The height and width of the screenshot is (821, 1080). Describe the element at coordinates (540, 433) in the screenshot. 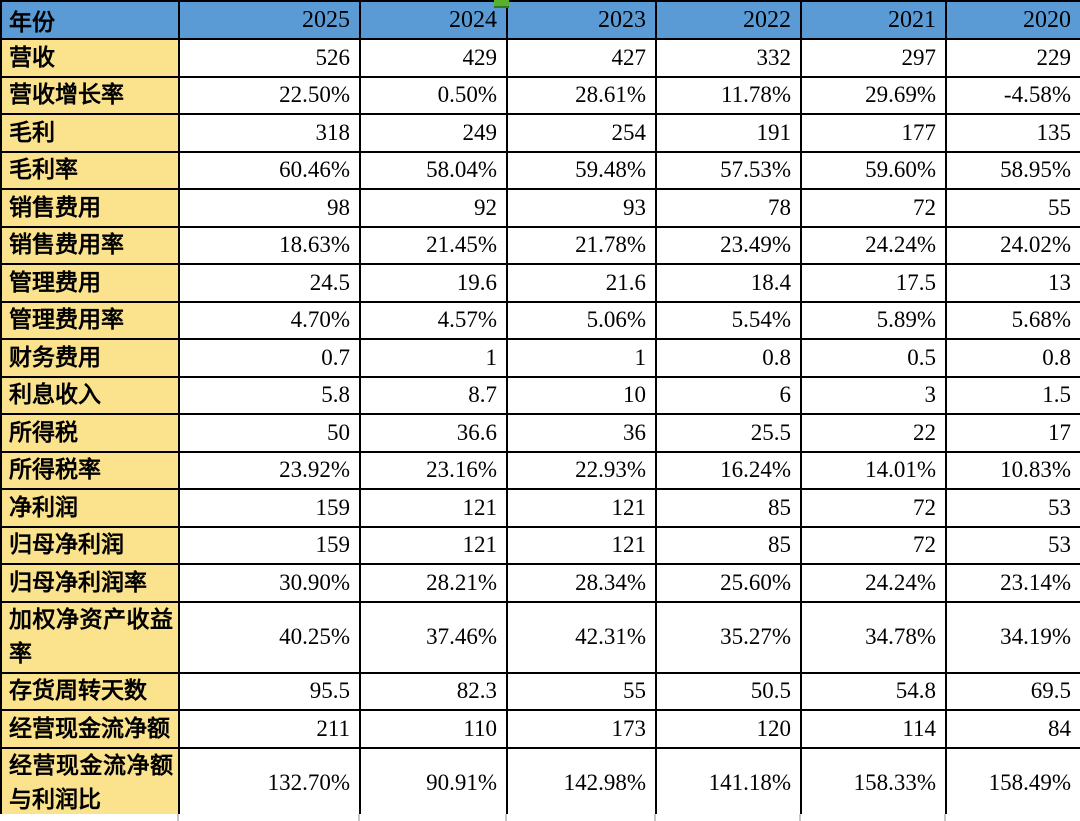

I see `table-row: 所得税 50 36.6 36 25.5 22 17` at that location.